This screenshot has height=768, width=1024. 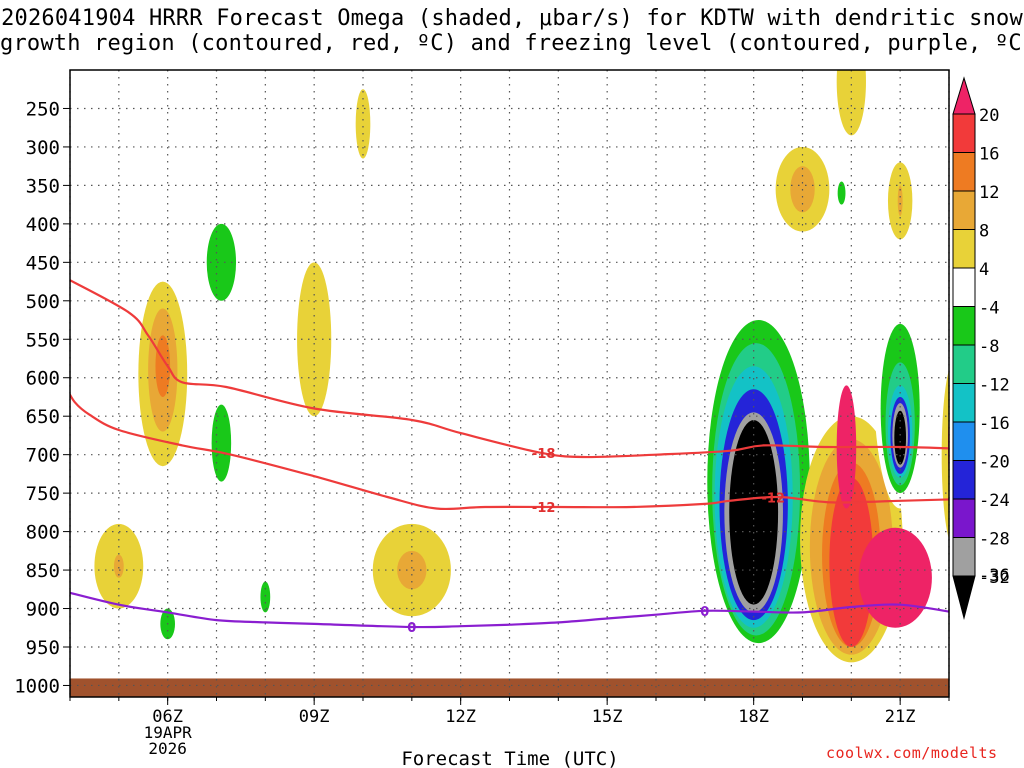 I want to click on omega-area-teal-07z-upper, so click(x=221, y=262).